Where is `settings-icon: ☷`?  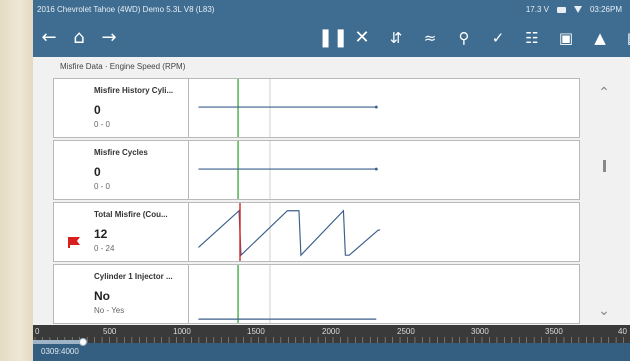 settings-icon: ☷ is located at coordinates (532, 38).